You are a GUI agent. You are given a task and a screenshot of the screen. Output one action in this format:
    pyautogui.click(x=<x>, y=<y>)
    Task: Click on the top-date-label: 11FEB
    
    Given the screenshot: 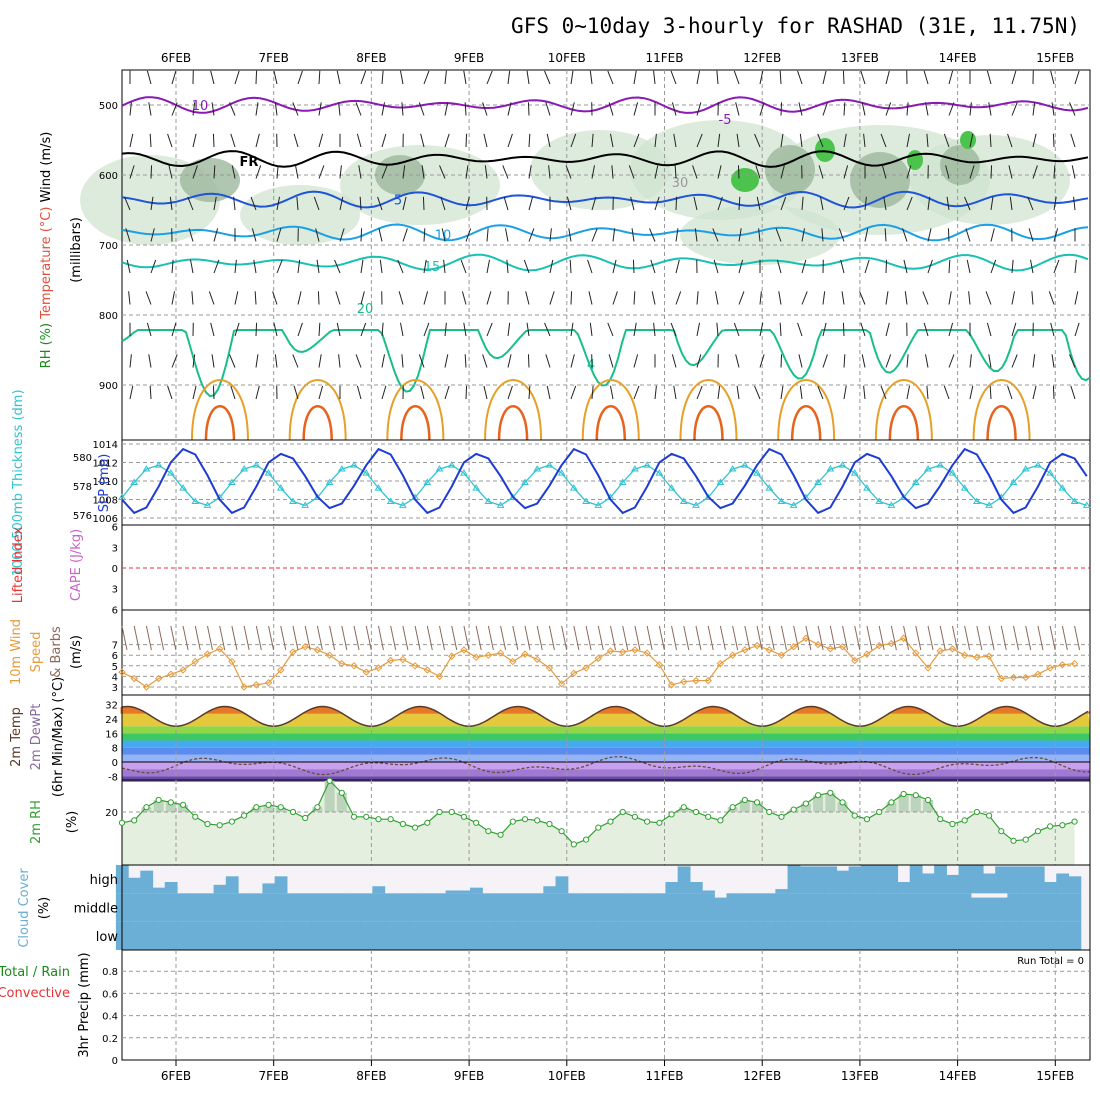 What is the action you would take?
    pyautogui.click(x=665, y=58)
    